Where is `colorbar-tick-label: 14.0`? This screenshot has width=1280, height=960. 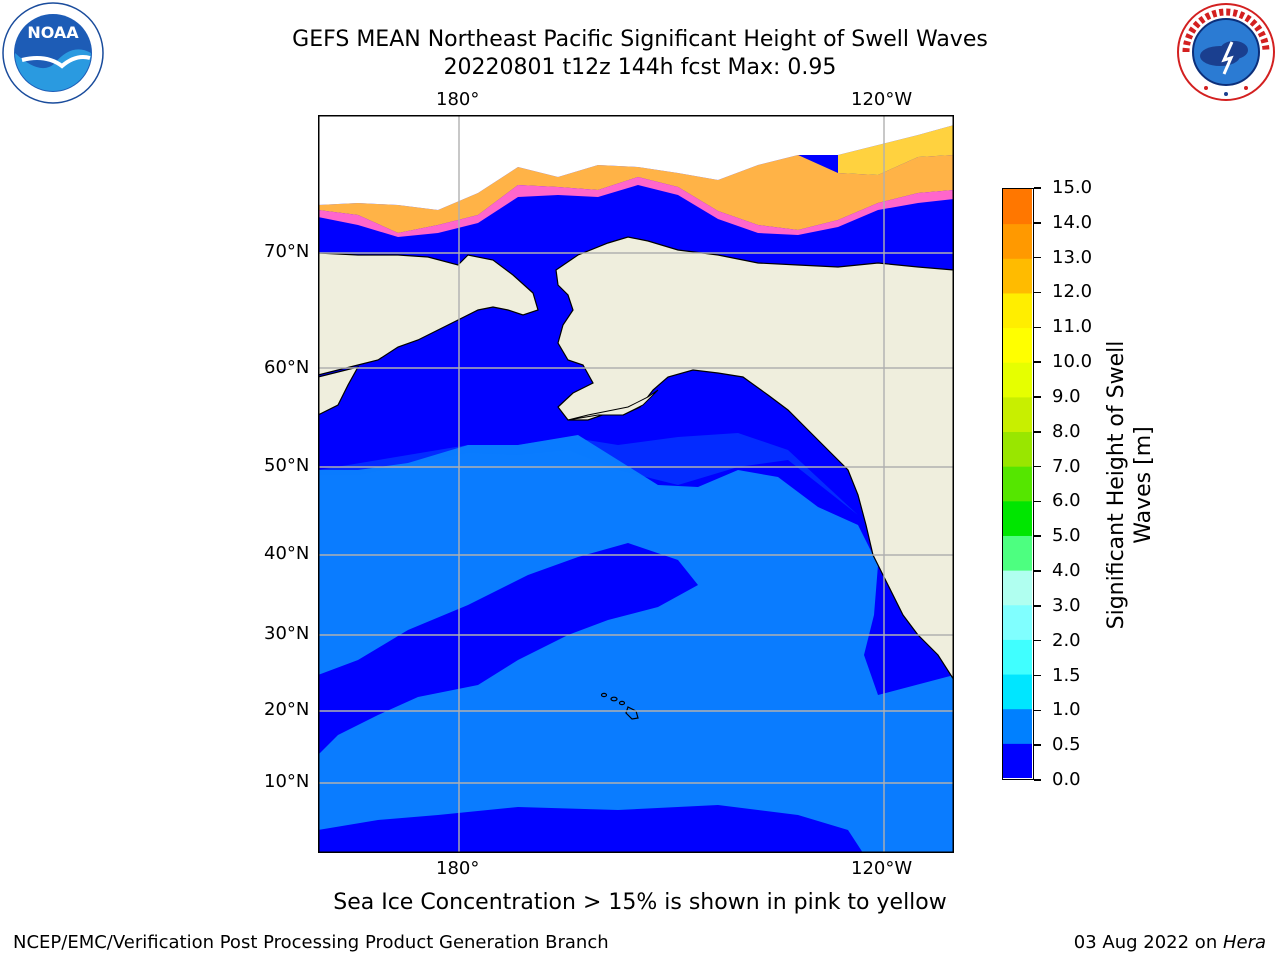 colorbar-tick-label: 14.0 is located at coordinates (1072, 222).